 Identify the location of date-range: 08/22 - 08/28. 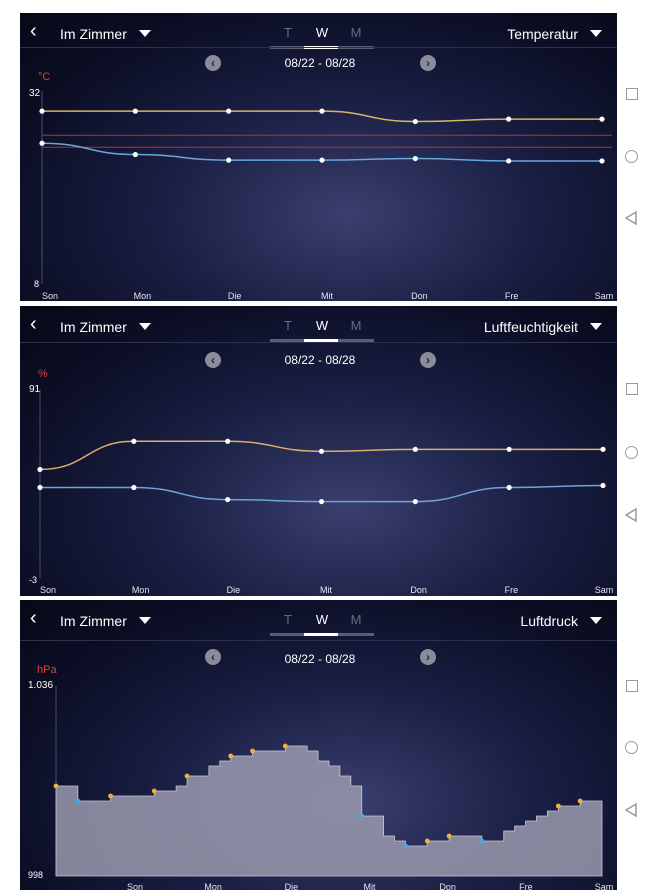
(320, 360).